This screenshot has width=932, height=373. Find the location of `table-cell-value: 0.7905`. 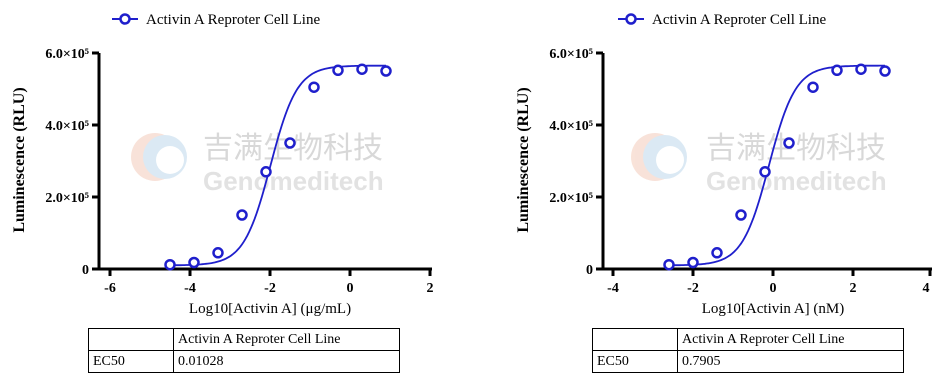

table-cell-value: 0.7905 is located at coordinates (790, 361).